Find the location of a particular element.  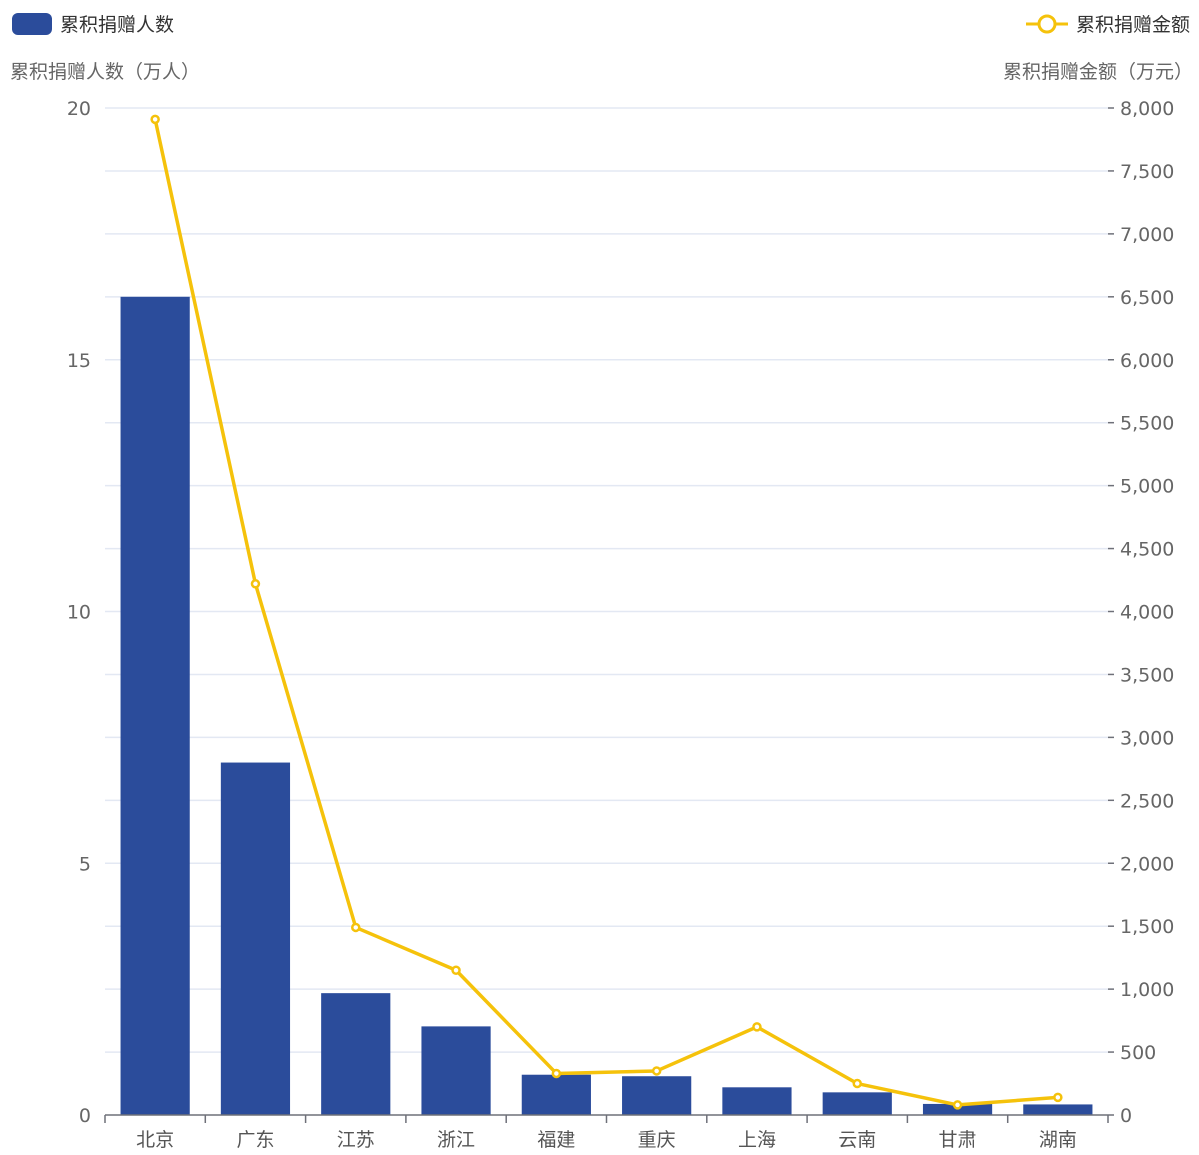

y-axis-right-tick-label: 3,000 is located at coordinates (1147, 738).